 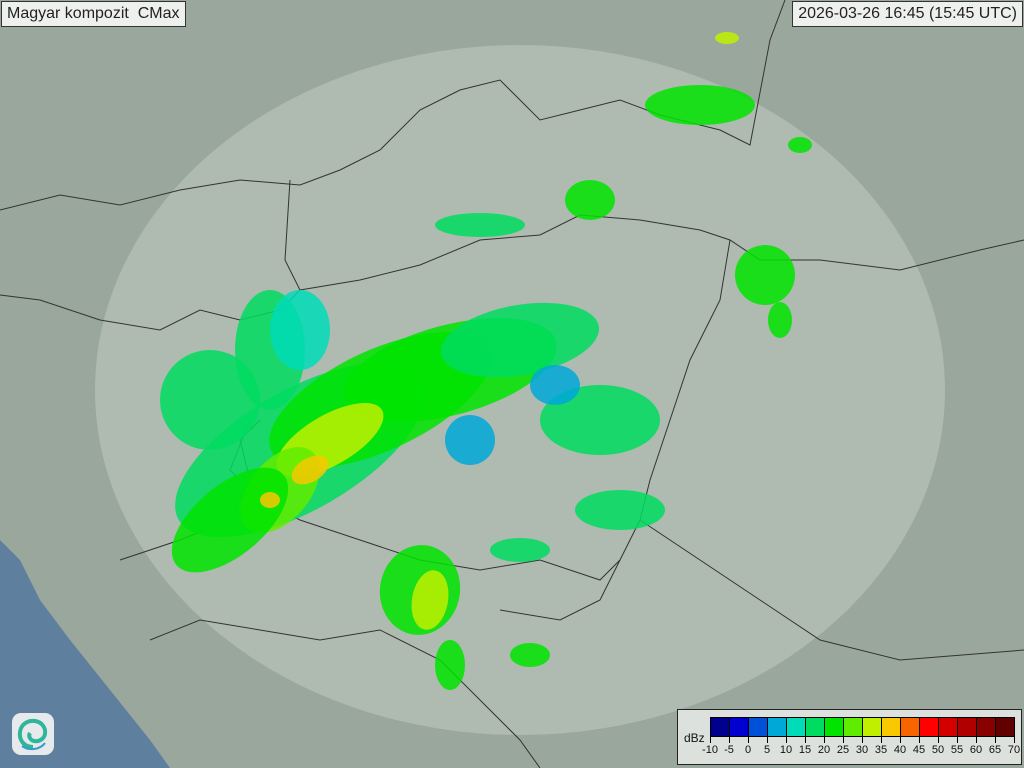 What do you see at coordinates (900, 750) in the screenshot?
I see `tick-label: 40` at bounding box center [900, 750].